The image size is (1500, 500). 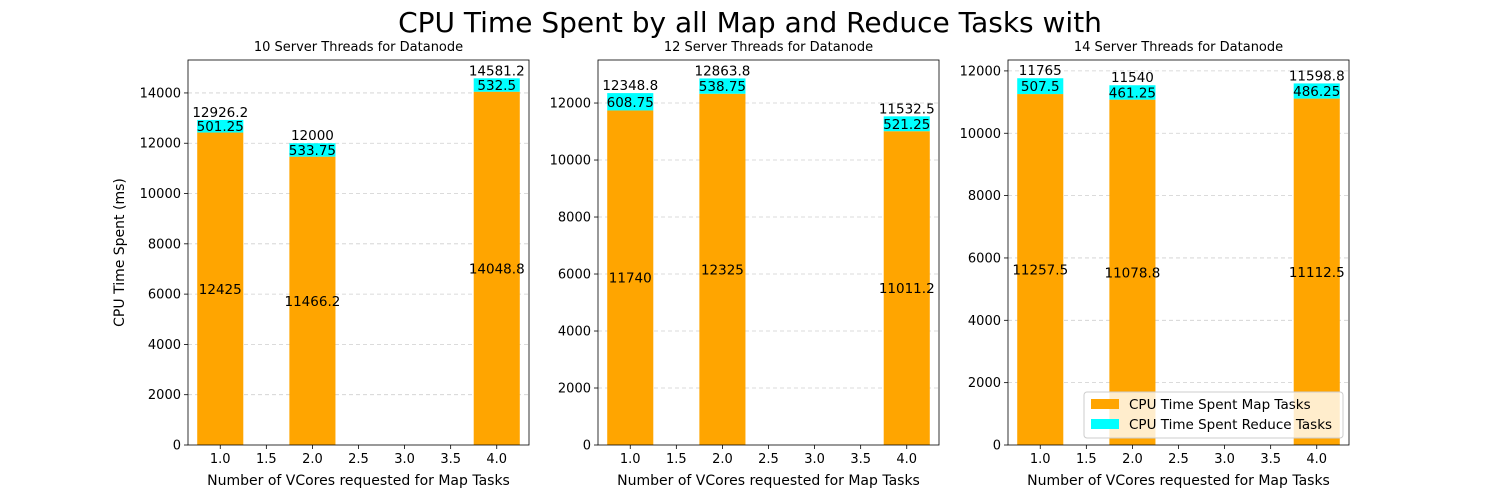 What do you see at coordinates (1132, 78) in the screenshot?
I see `bar-total-label: 11540` at bounding box center [1132, 78].